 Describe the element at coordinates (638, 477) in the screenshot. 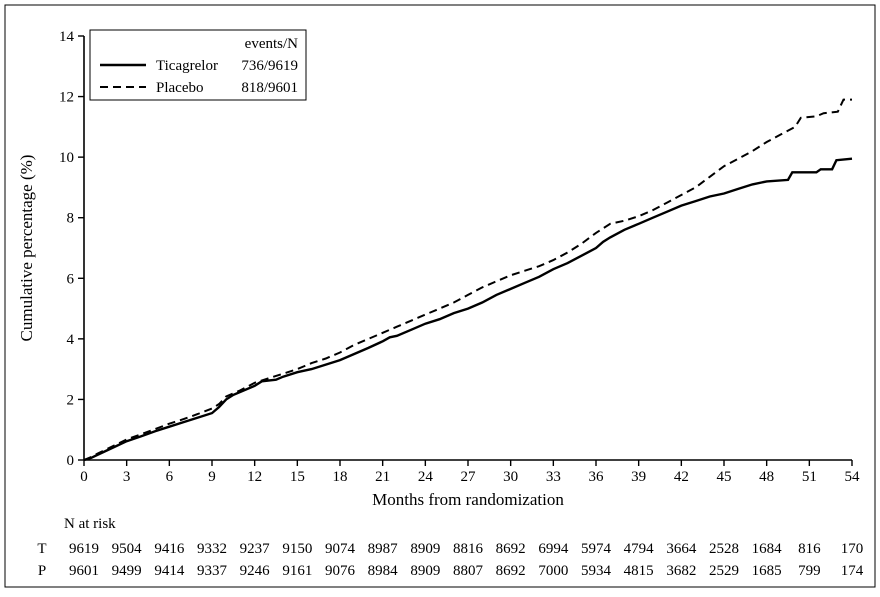

I see `x-tick-label: 39` at that location.